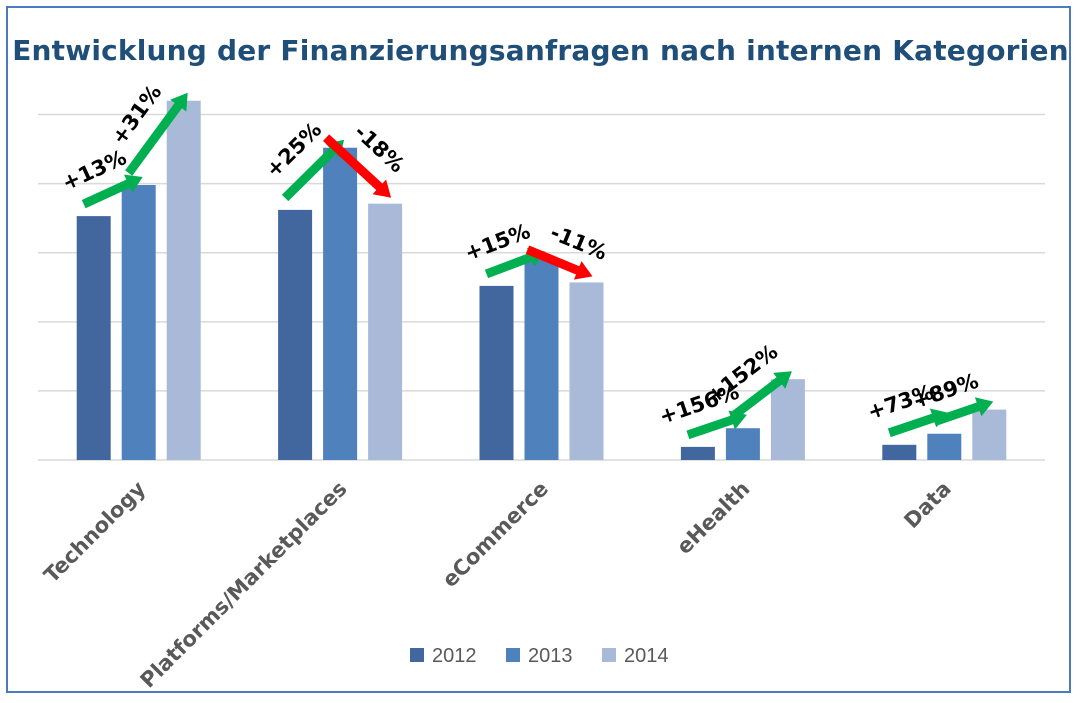  What do you see at coordinates (713, 518) in the screenshot?
I see `category-label: eHealth` at bounding box center [713, 518].